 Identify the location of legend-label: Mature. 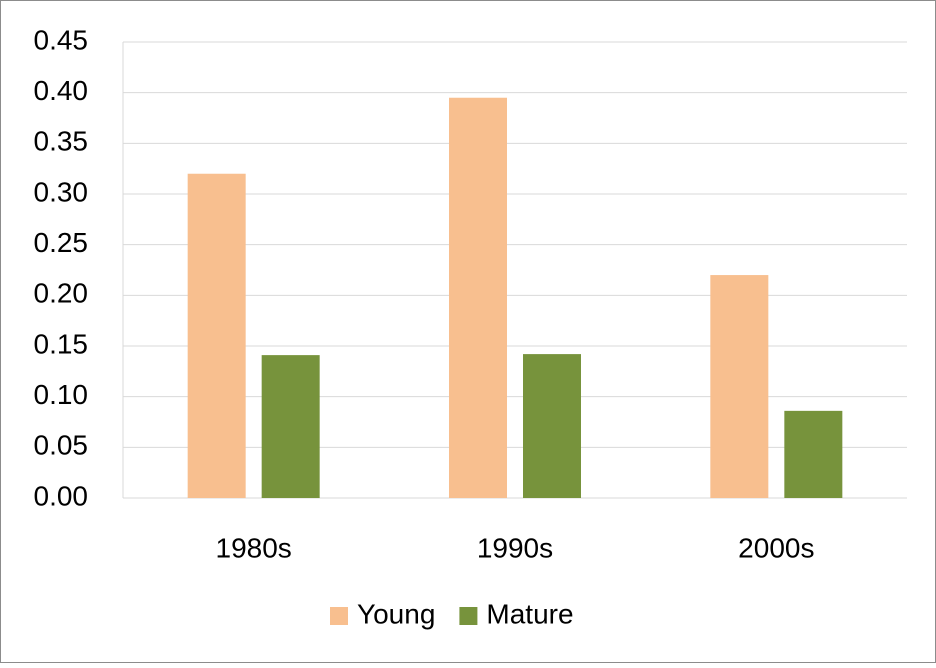
(529, 613).